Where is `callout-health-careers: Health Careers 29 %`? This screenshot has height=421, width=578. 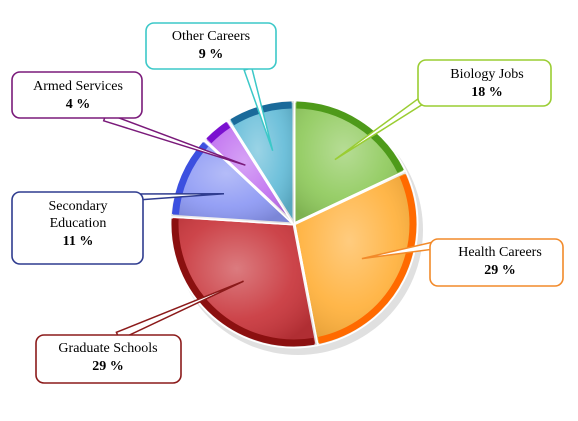
callout-health-careers: Health Careers 29 % is located at coordinates (462, 262).